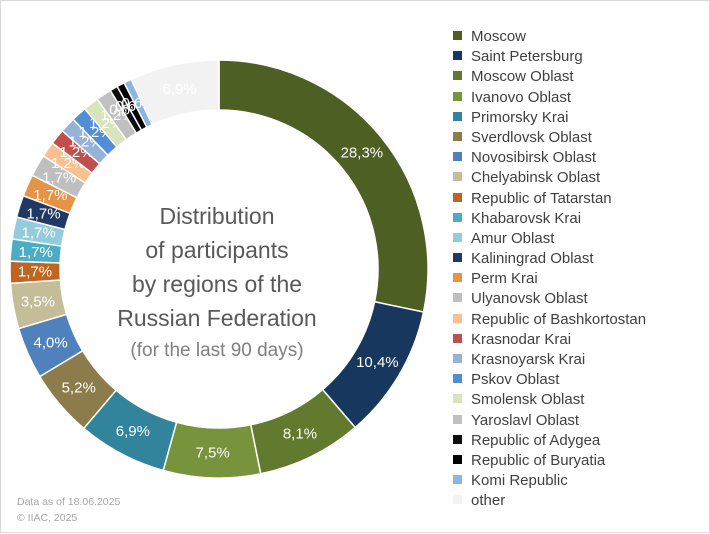  What do you see at coordinates (578, 481) in the screenshot?
I see `legend-item: Komi Republic` at bounding box center [578, 481].